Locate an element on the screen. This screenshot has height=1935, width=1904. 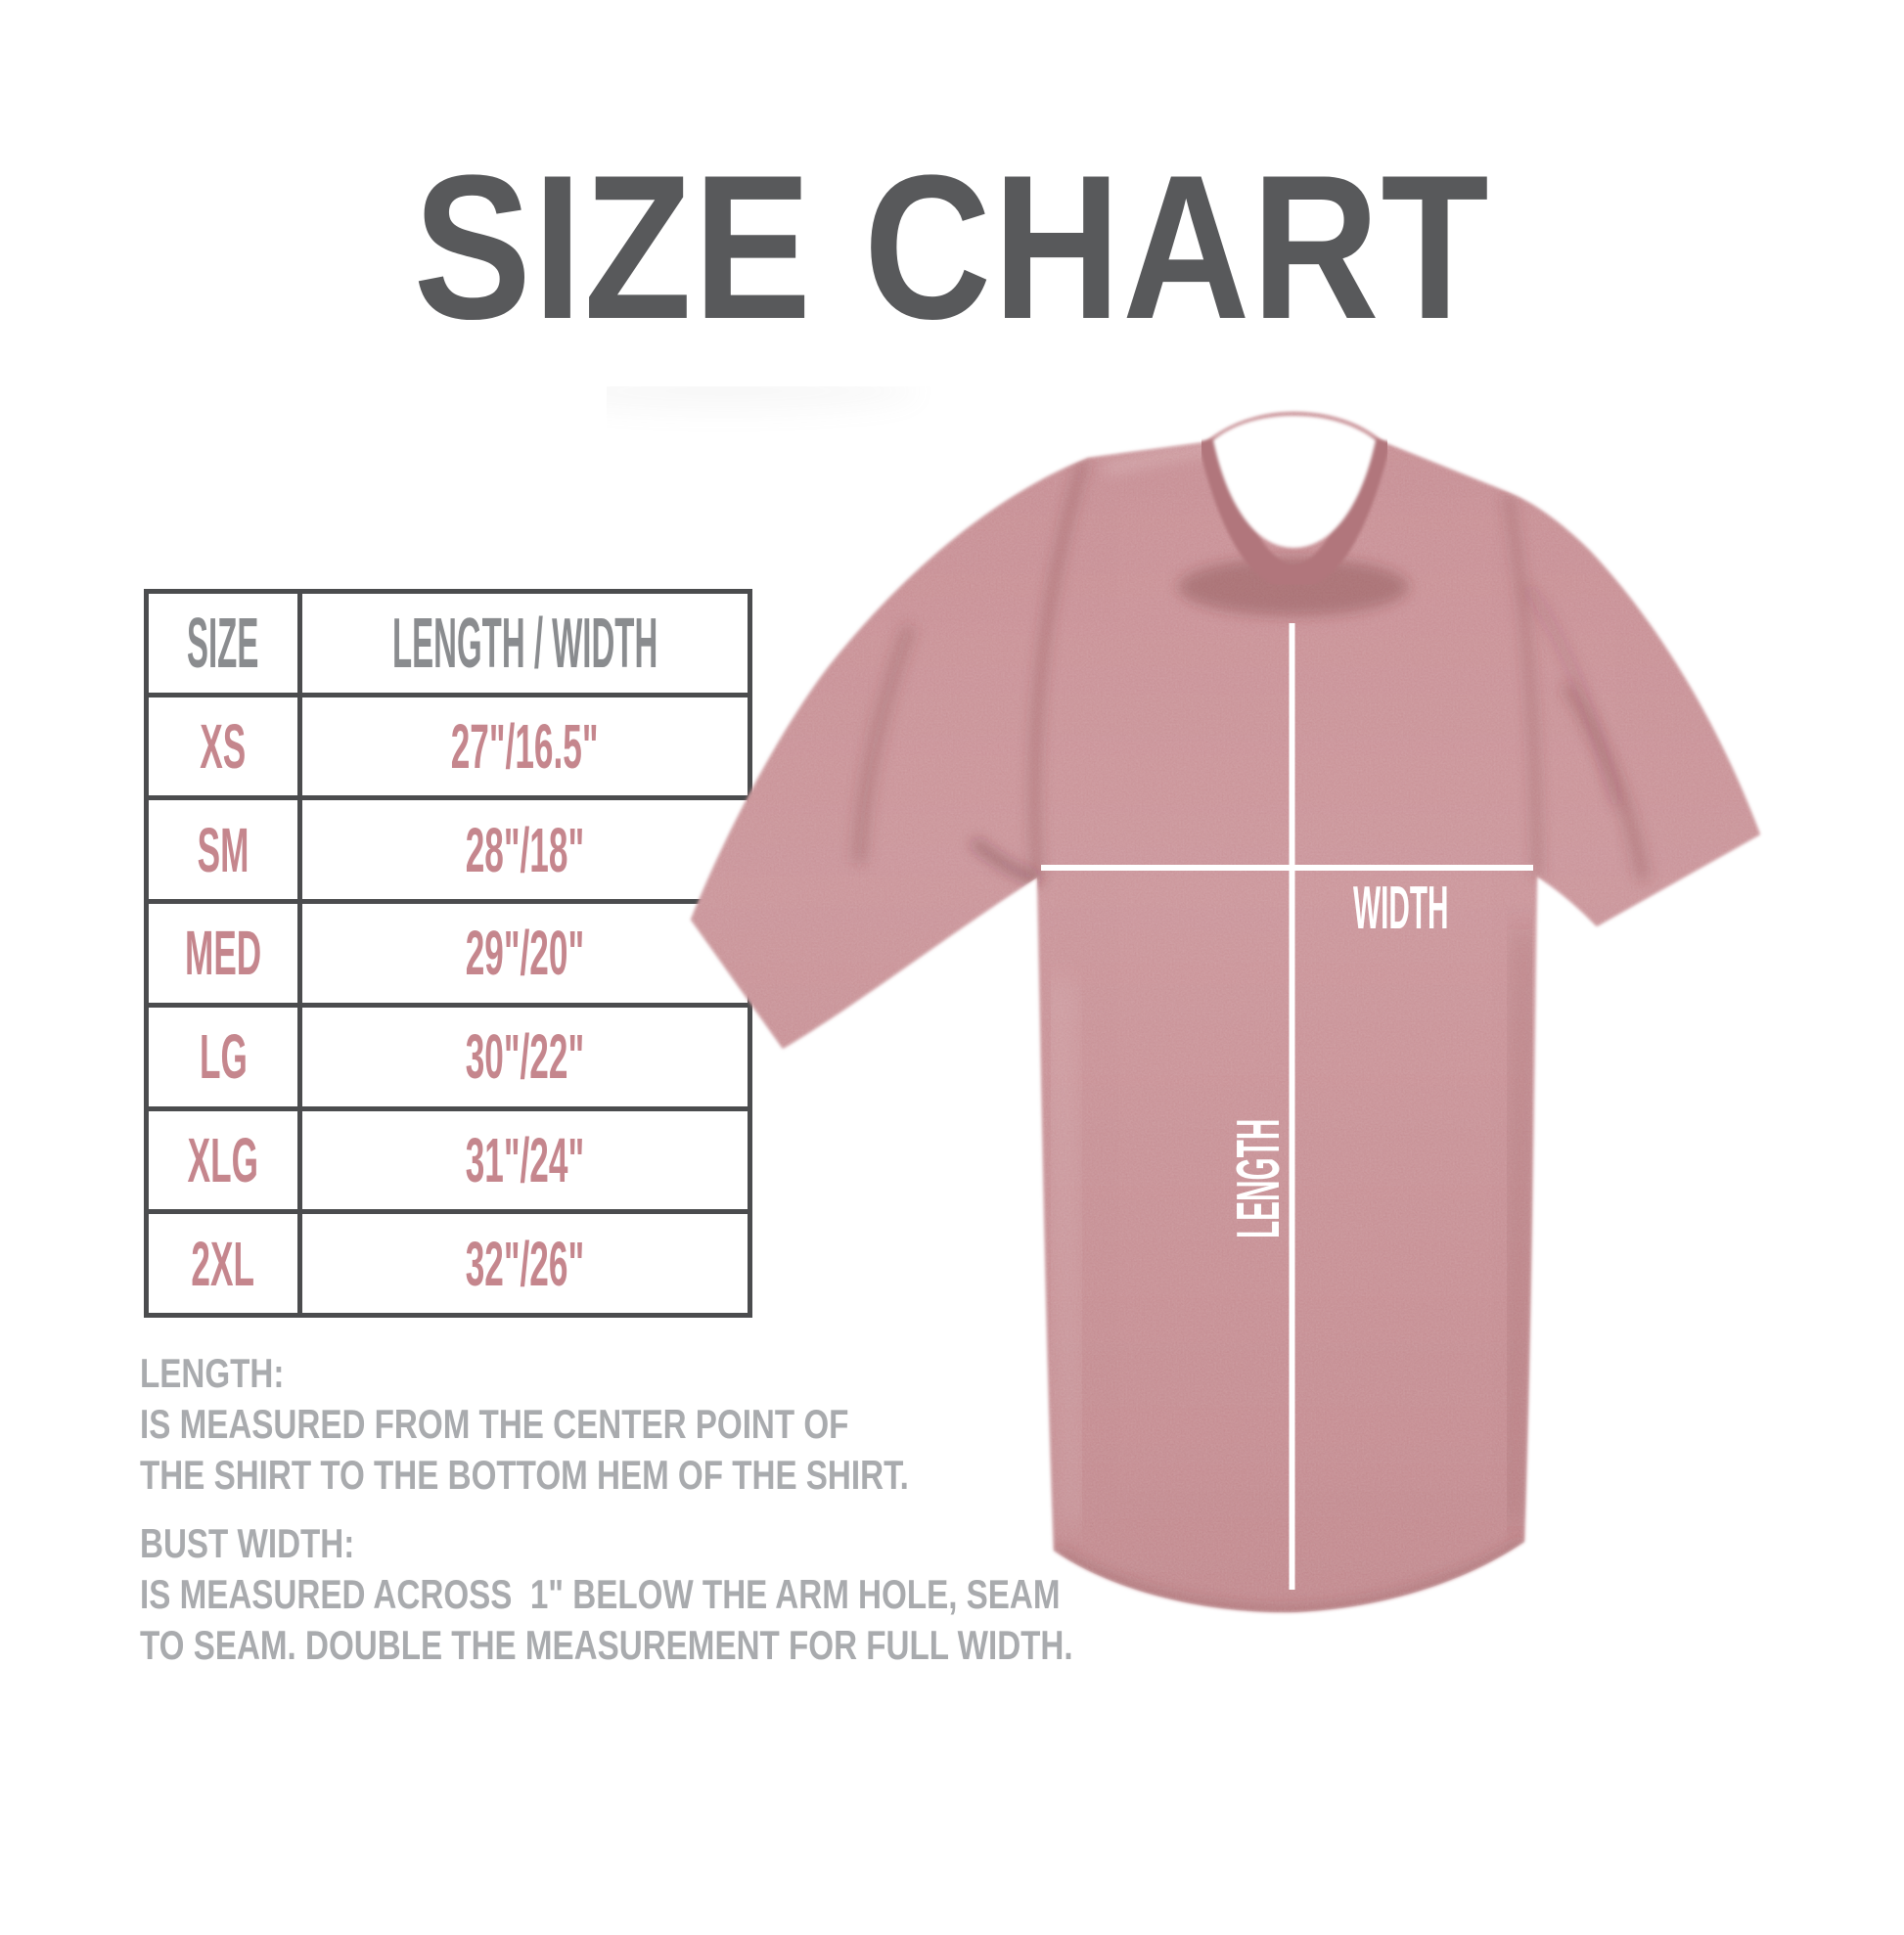
table-row-sm-measurement: 28"/18" is located at coordinates (525, 850).